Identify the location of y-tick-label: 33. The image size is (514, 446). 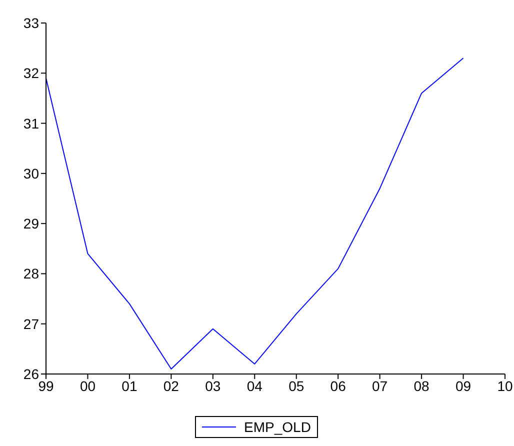
(31, 22).